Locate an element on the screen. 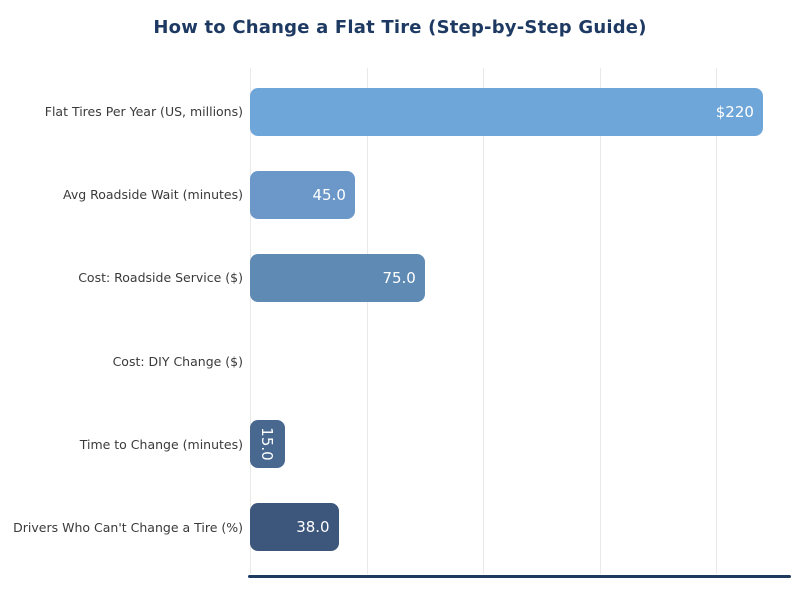  bar: 45.0 is located at coordinates (302, 194).